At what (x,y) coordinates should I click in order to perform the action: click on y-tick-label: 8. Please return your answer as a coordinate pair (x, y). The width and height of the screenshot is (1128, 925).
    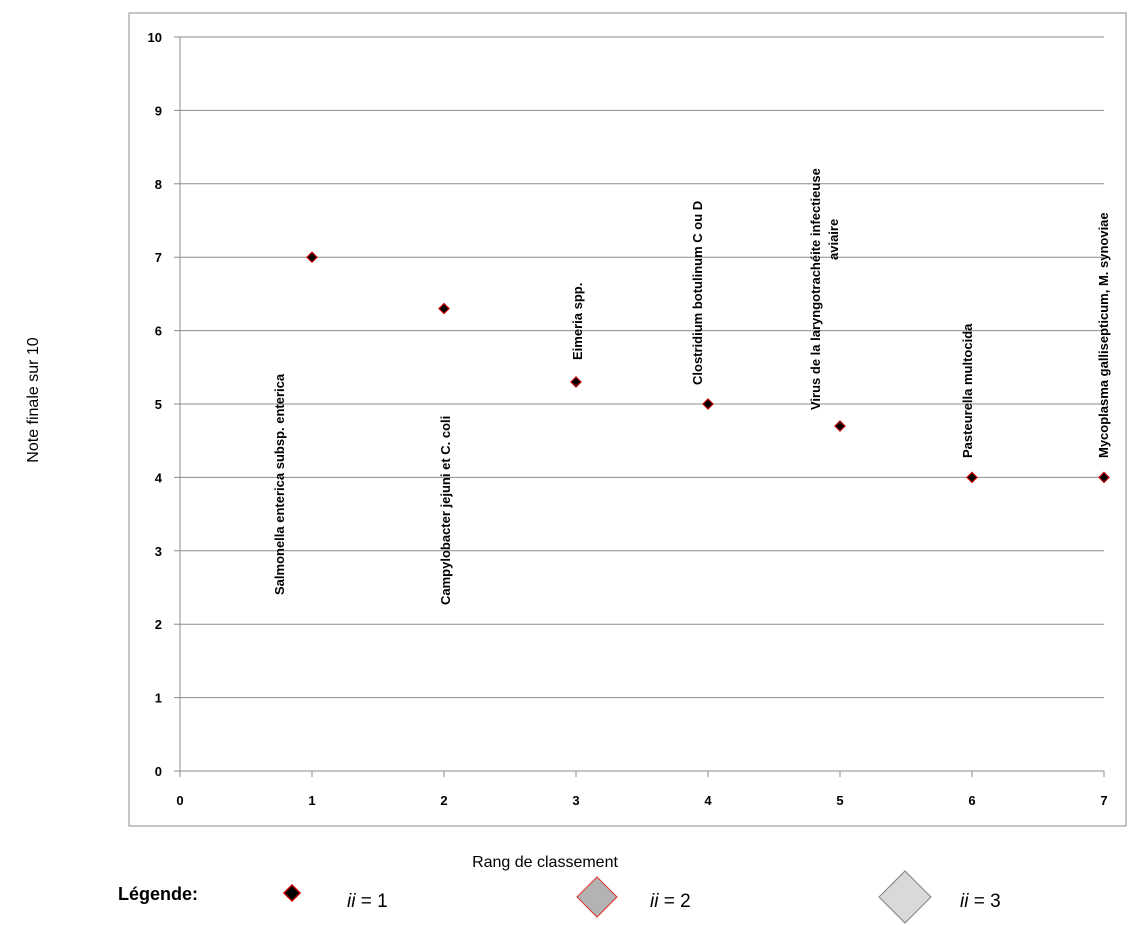
    Looking at the image, I should click on (158, 184).